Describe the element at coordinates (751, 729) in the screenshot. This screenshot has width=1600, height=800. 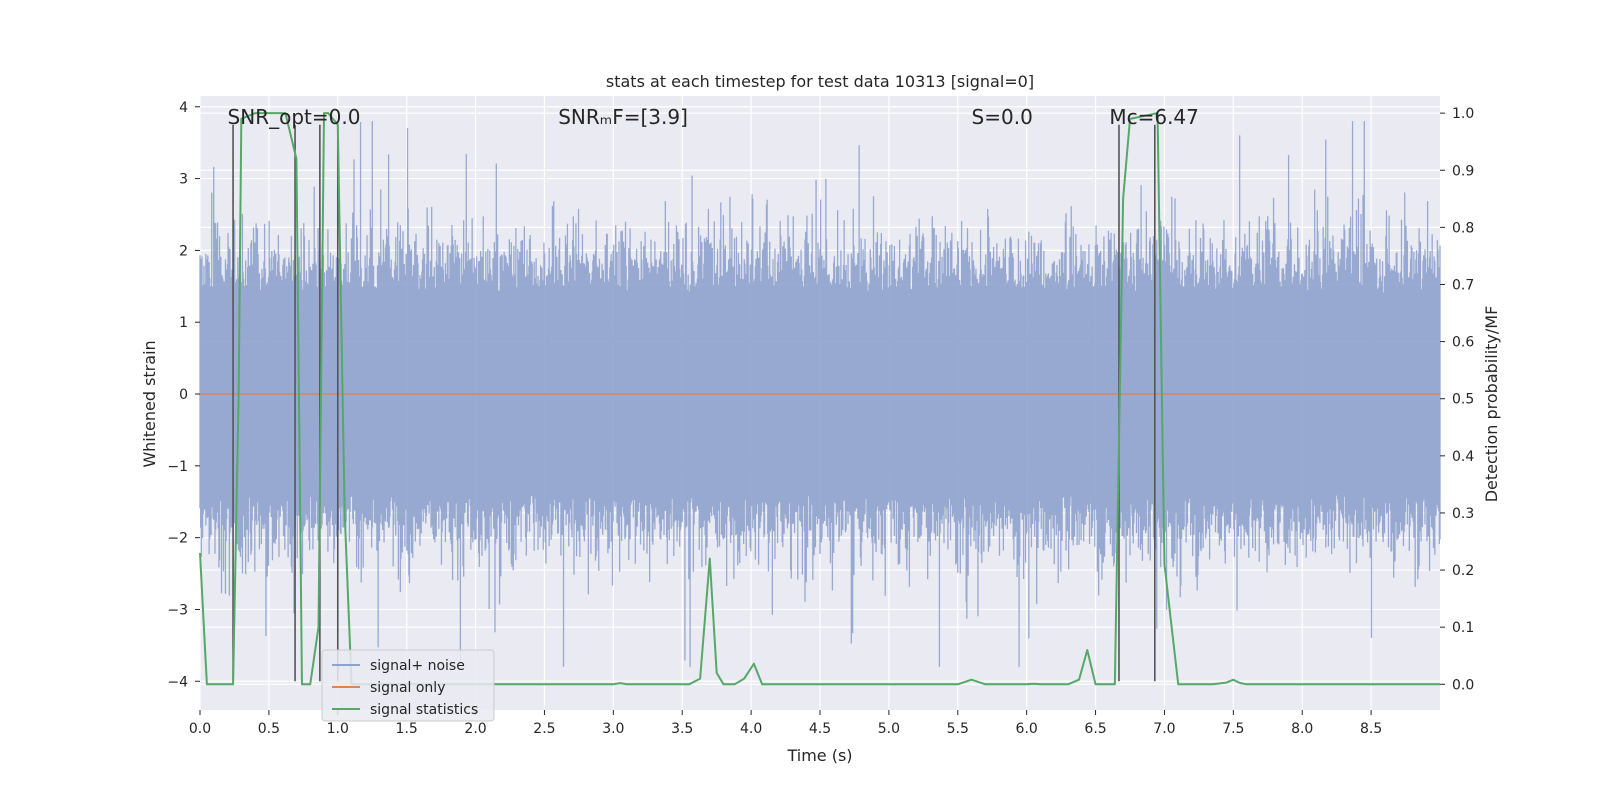
I see `x-tick-label-8: 4.0` at that location.